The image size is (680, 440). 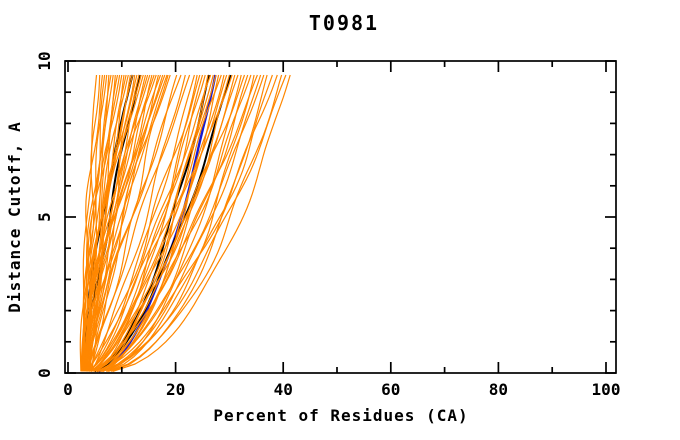 I want to click on y-tick-label: 10, so click(x=44, y=60).